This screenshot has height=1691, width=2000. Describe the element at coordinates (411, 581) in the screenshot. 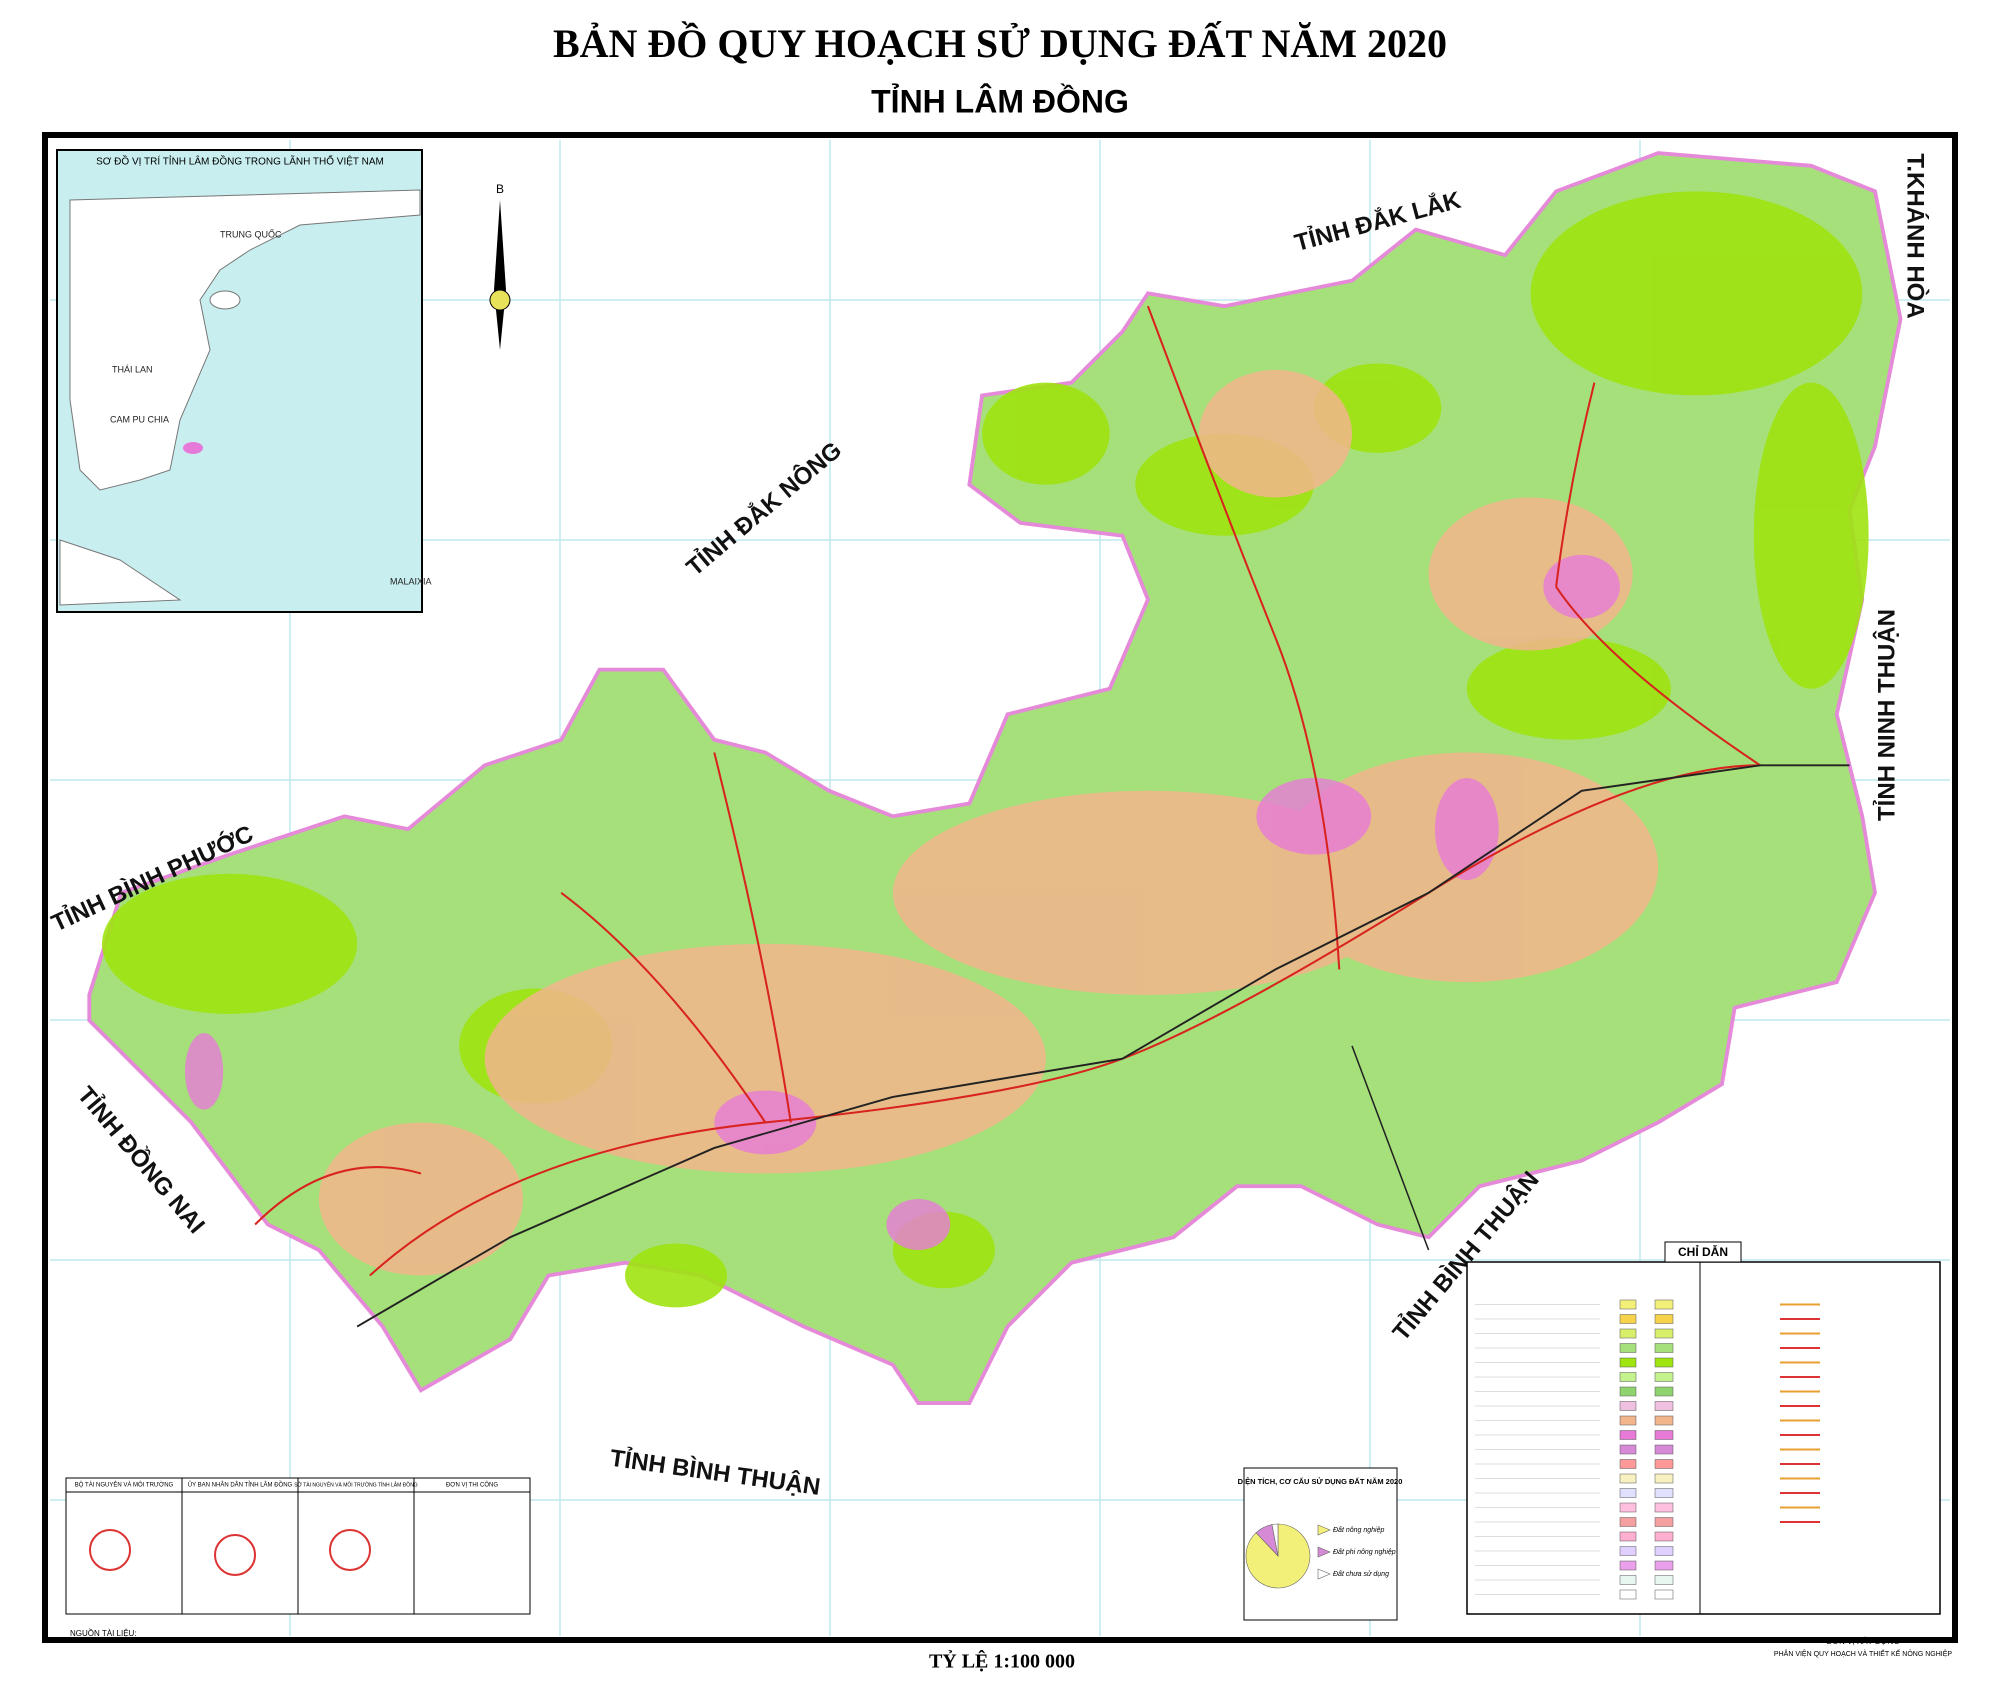

I see `inset-label: MALAIXIA` at that location.